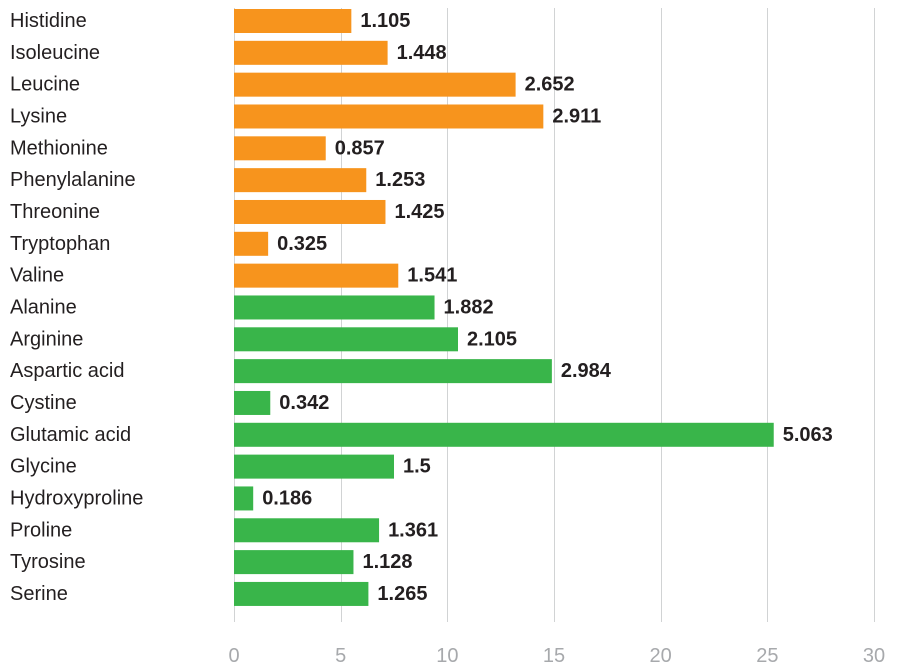 Image resolution: width=899 pixels, height=671 pixels. I want to click on category-label-aspartic-acid: Aspartic acid, so click(67, 371).